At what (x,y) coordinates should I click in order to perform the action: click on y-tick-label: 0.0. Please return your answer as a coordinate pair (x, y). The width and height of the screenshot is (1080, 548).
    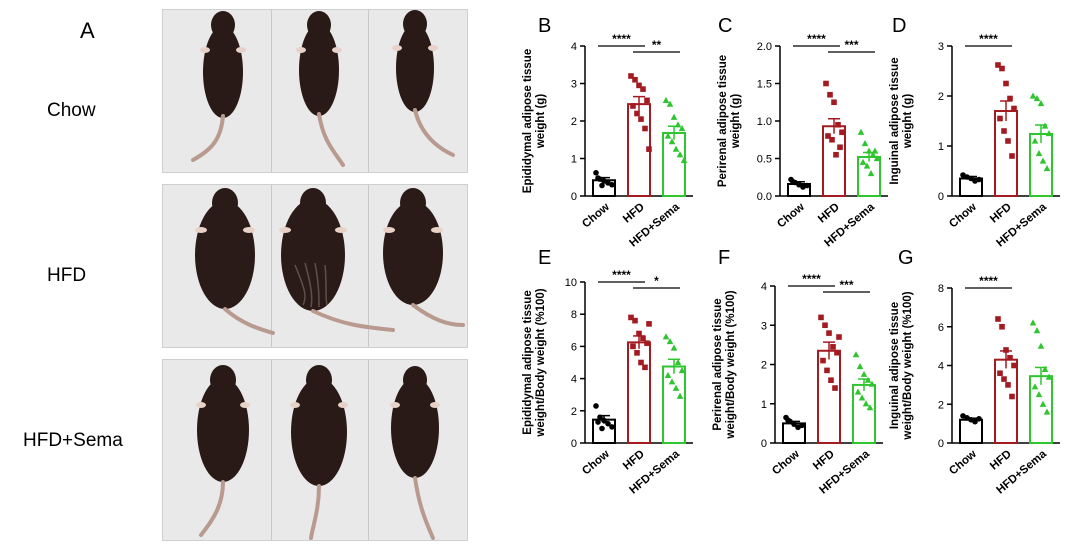
    Looking at the image, I should click on (764, 197).